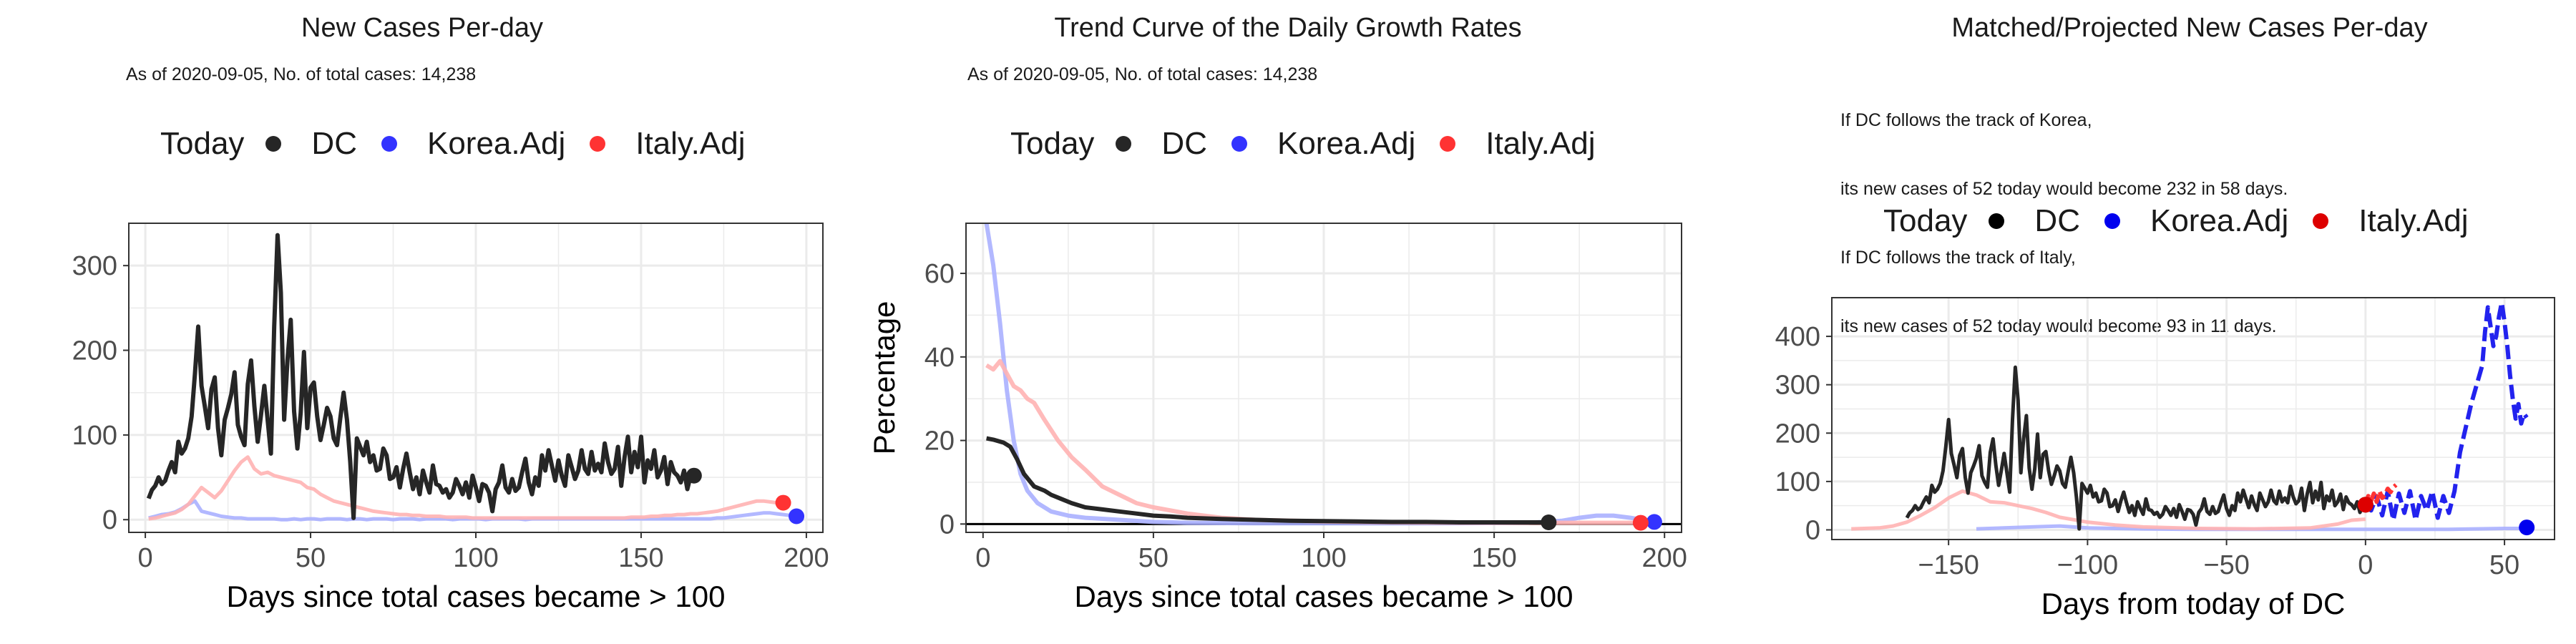 This screenshot has height=644, width=2576. Describe the element at coordinates (939, 274) in the screenshot. I see `y-tick-label: 60` at that location.